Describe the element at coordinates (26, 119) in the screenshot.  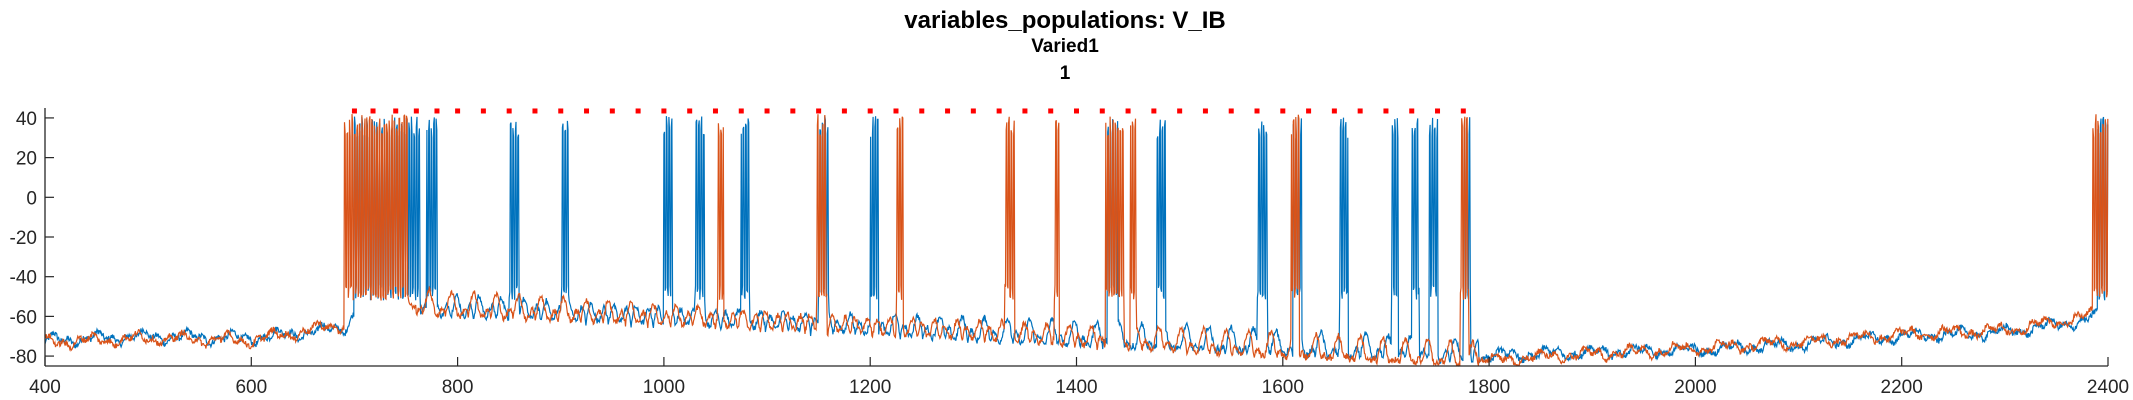
I see `y-tick-label: 40` at that location.